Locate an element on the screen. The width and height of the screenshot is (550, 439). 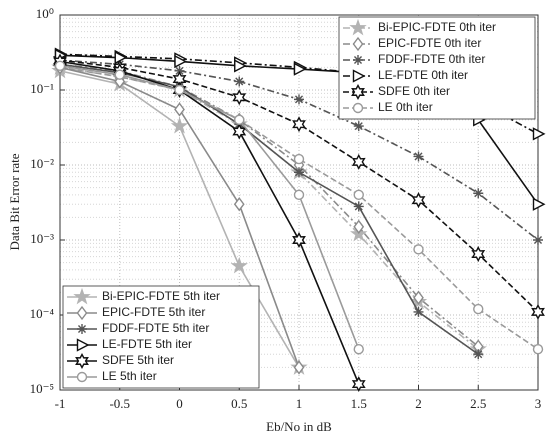
y-tick-label: 10⁻² is located at coordinates (42, 163).